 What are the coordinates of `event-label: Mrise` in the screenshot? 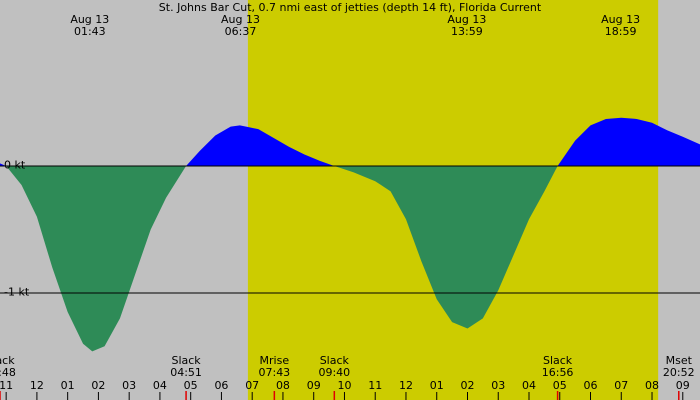 It's located at (275, 360).